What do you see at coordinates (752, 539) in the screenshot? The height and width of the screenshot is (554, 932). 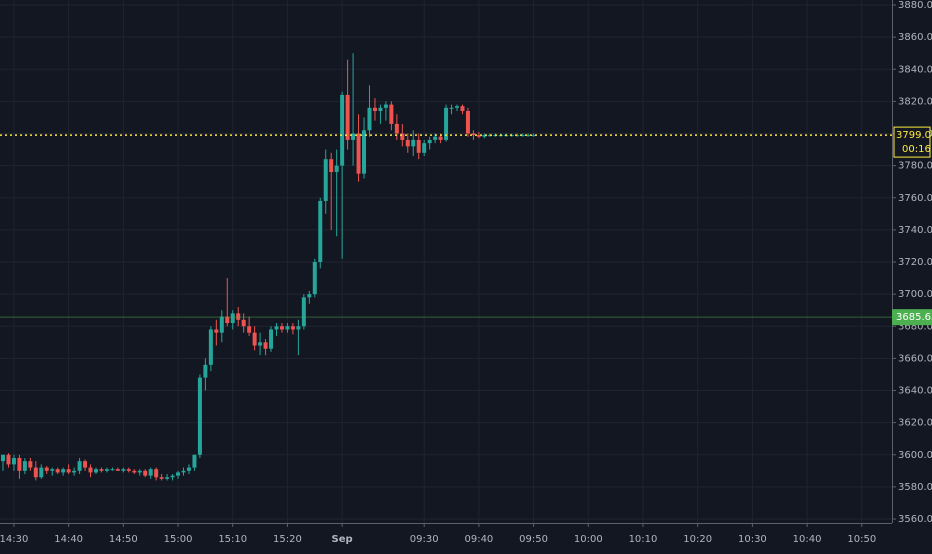 I see `x-tick-label: 10:30` at bounding box center [752, 539].